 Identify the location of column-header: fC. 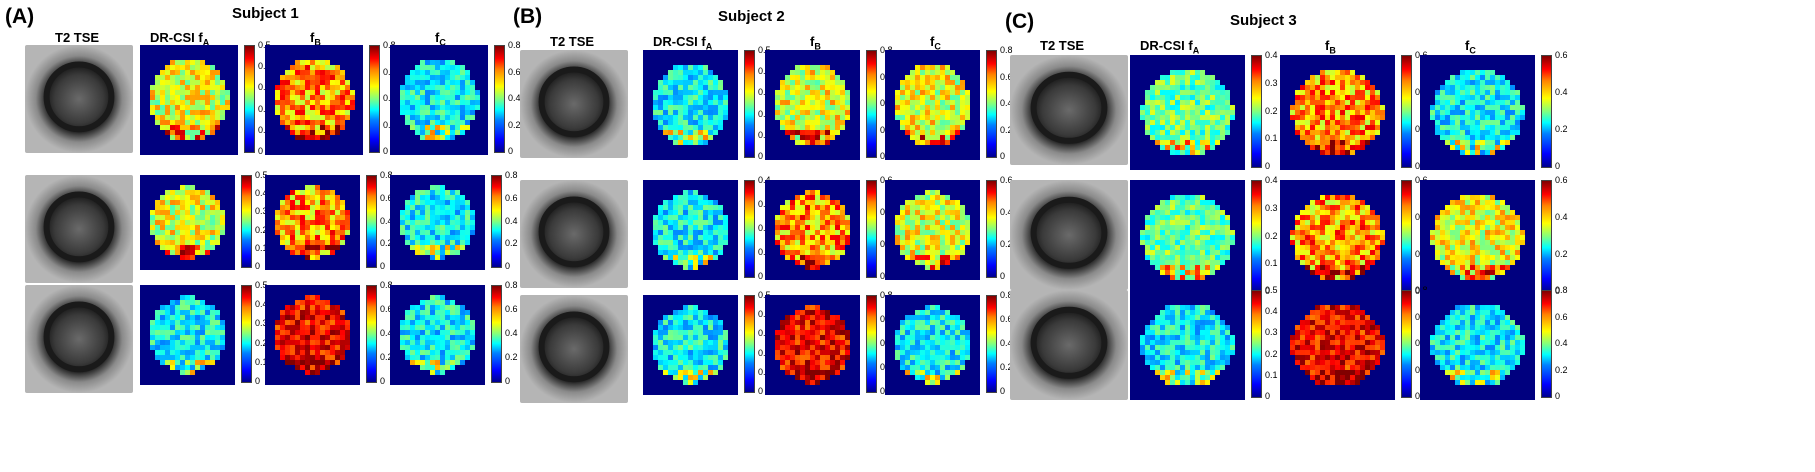
(1470, 47).